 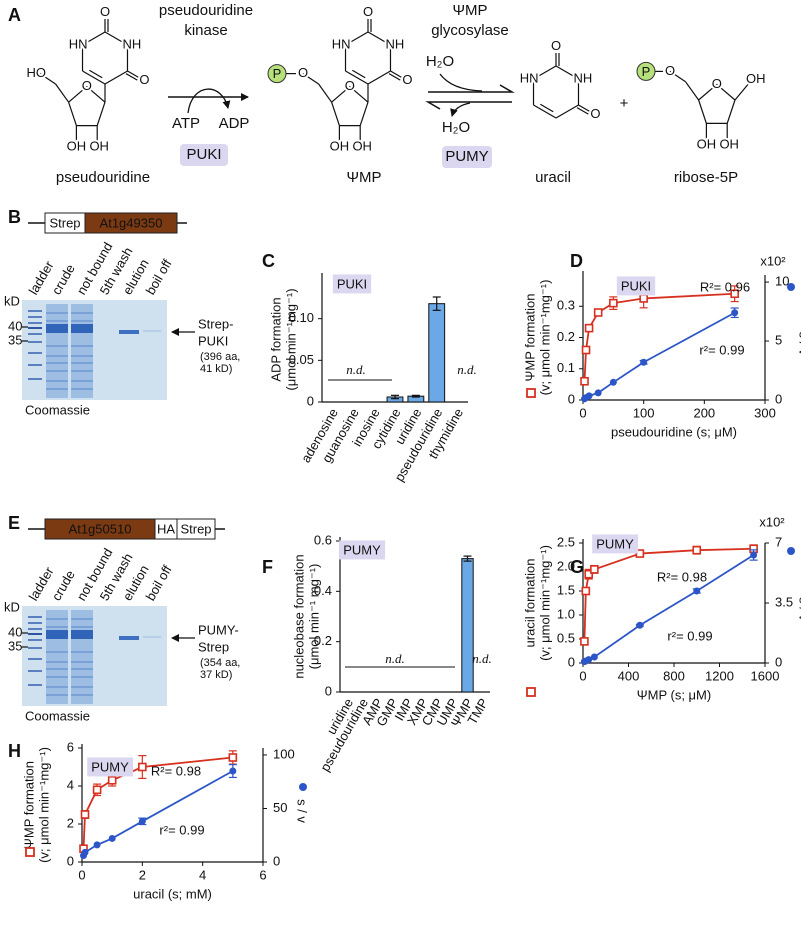 What do you see at coordinates (220, 663) in the screenshot?
I see `protein-size: (354 aa,` at bounding box center [220, 663].